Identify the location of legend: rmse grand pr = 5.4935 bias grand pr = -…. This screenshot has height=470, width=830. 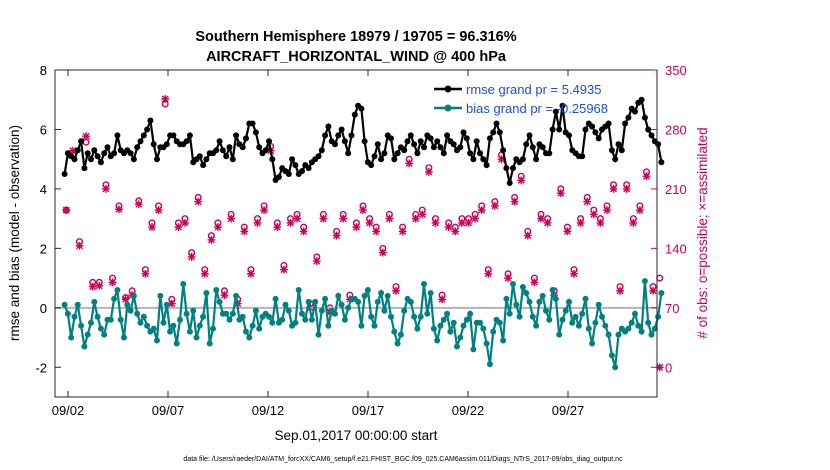
(521, 99).